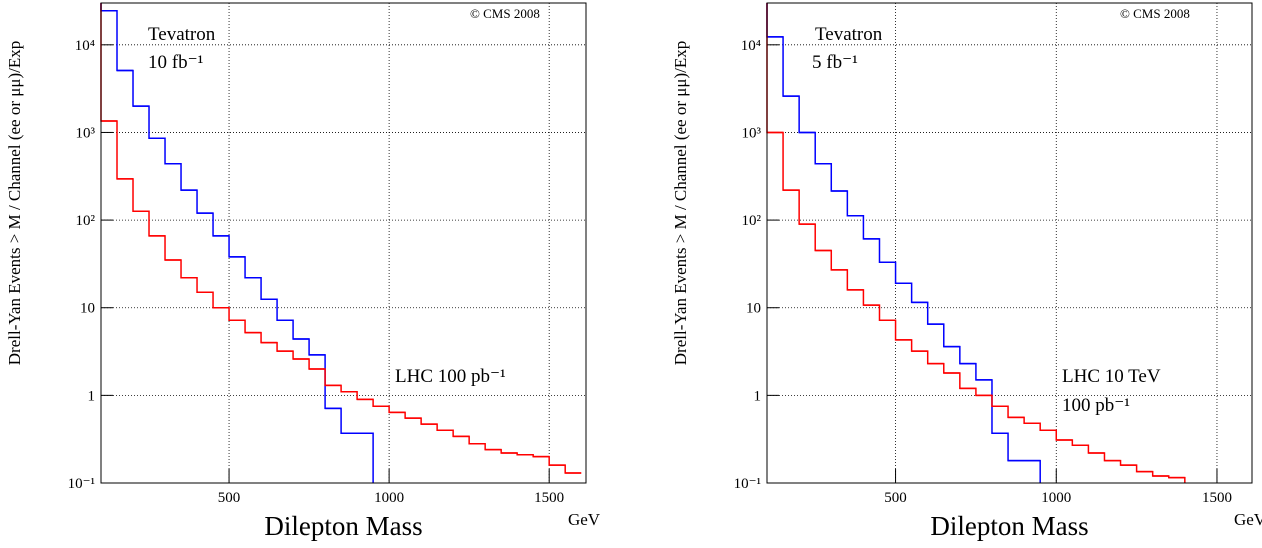 This screenshot has height=548, width=1262. I want to click on annotation: LHC 10 TeV, so click(1111, 376).